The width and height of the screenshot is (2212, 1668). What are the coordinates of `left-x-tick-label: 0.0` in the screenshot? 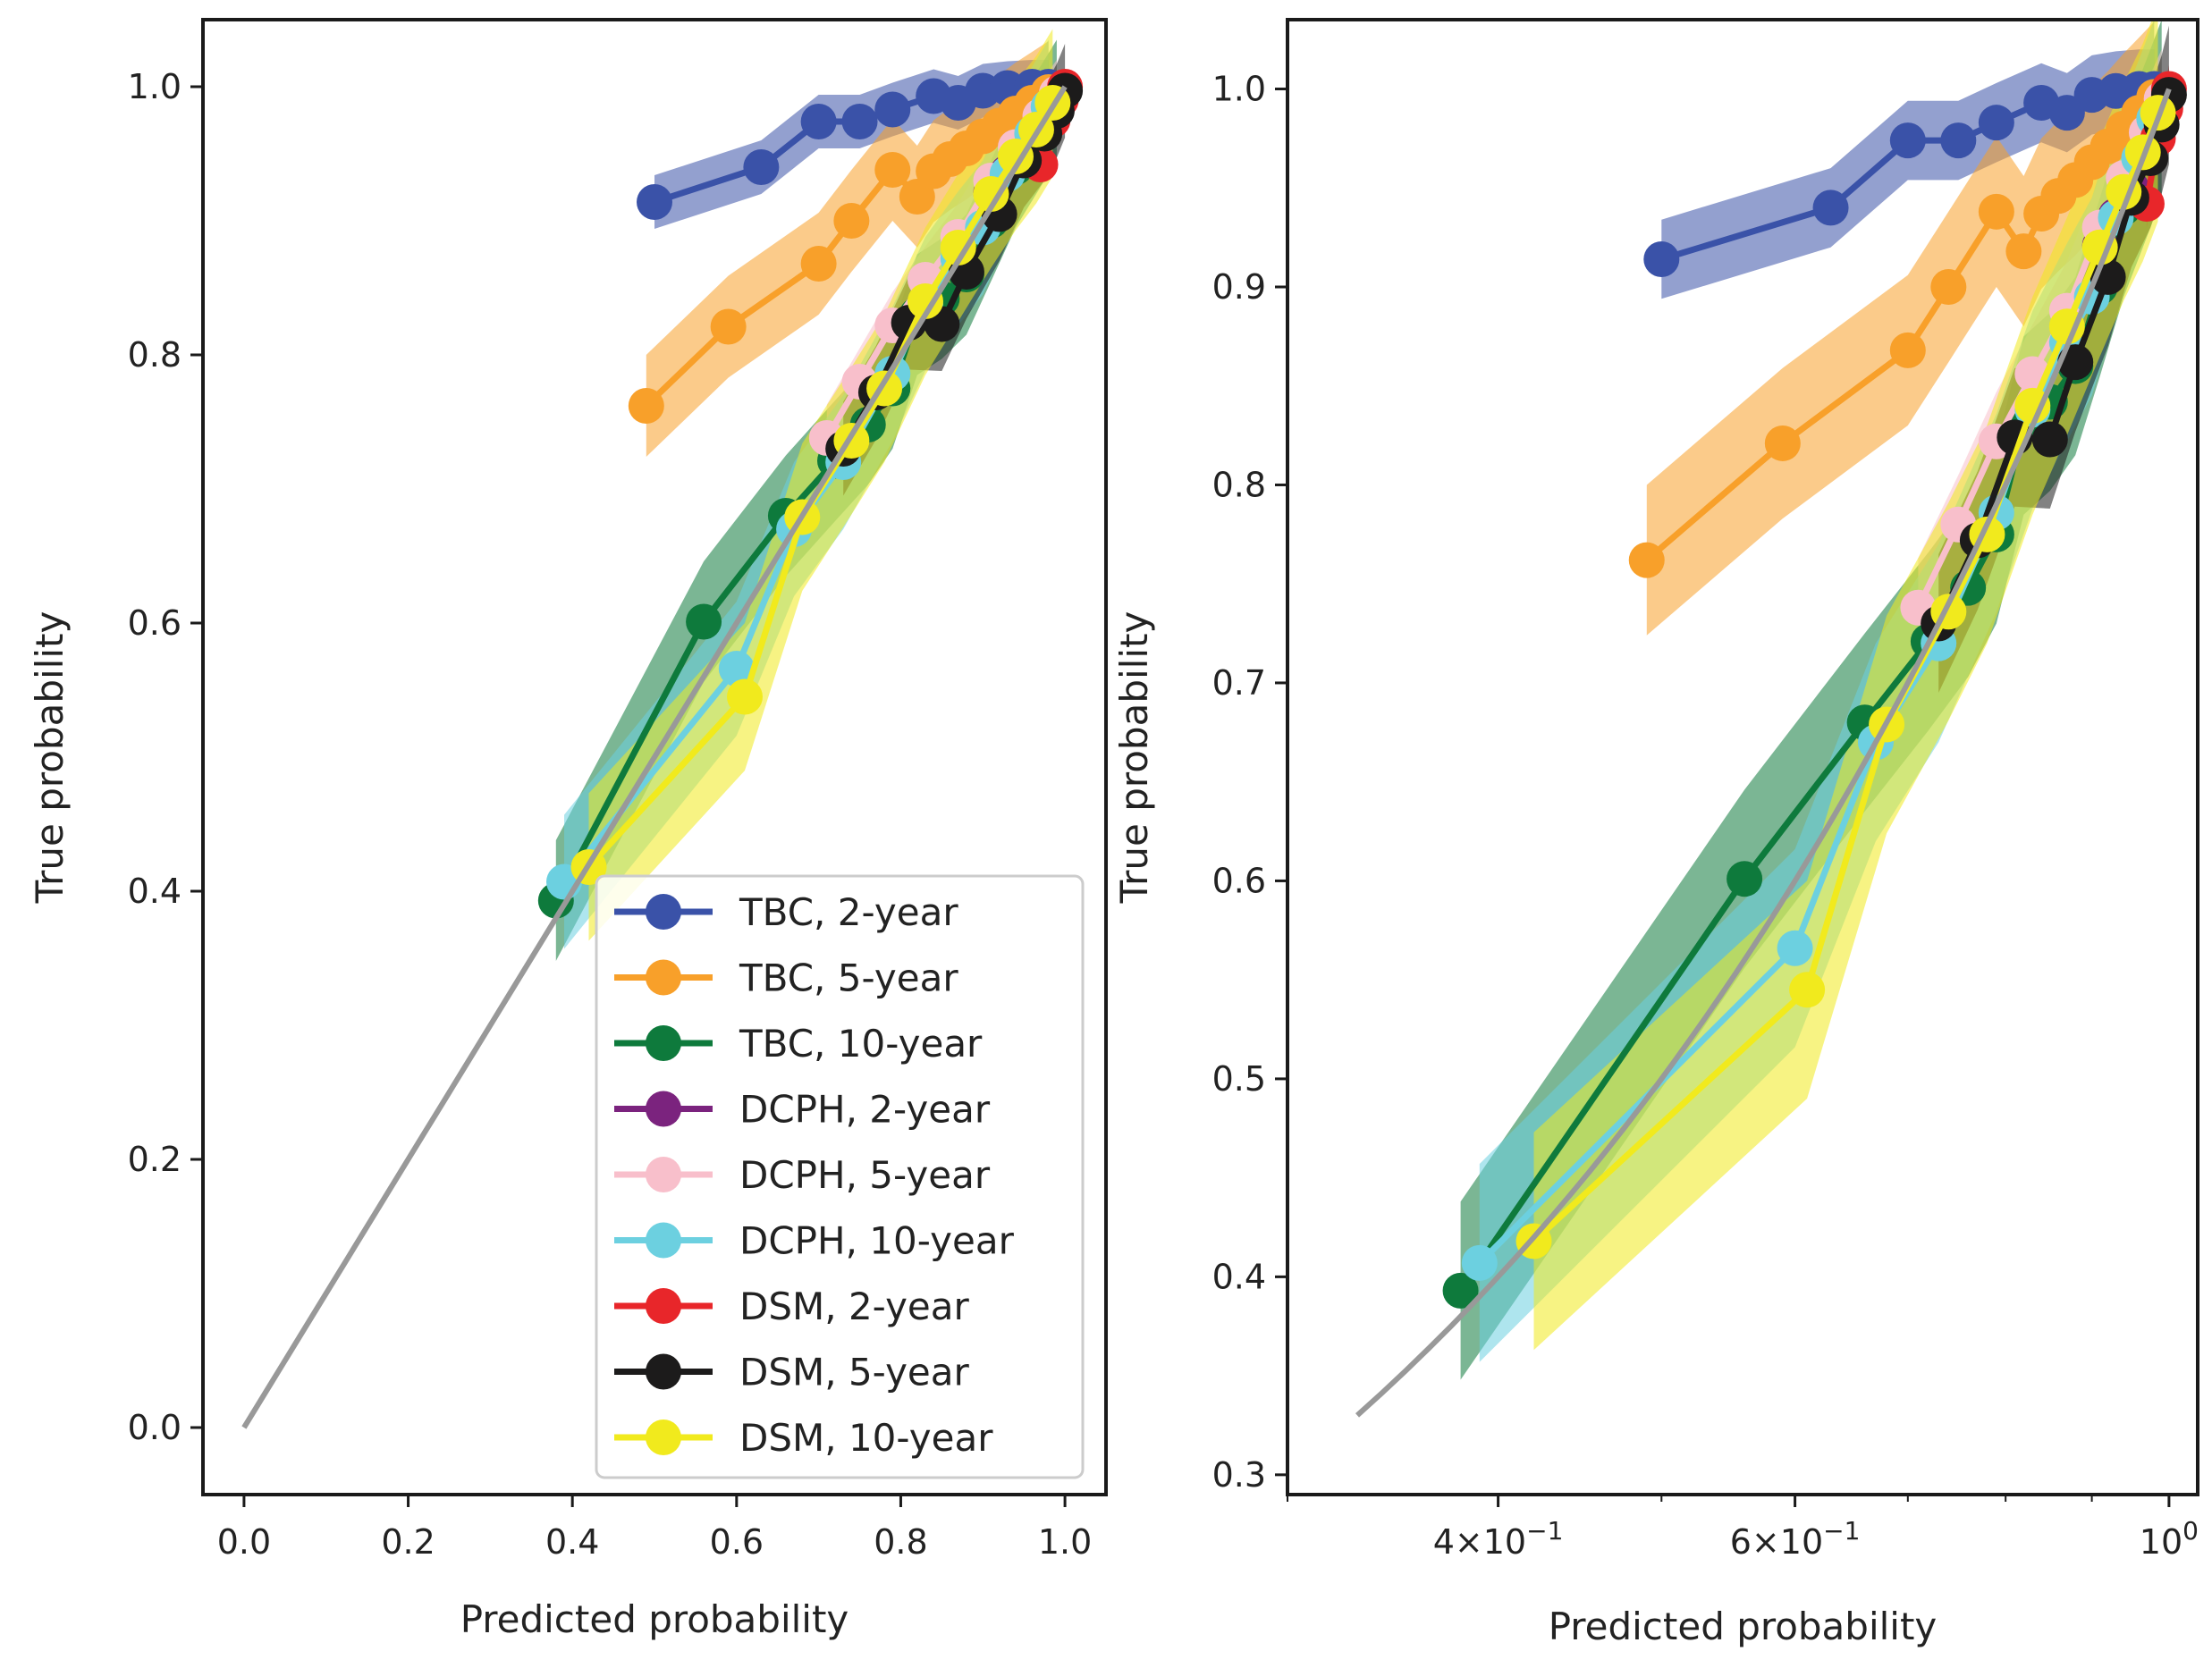 It's located at (244, 1542).